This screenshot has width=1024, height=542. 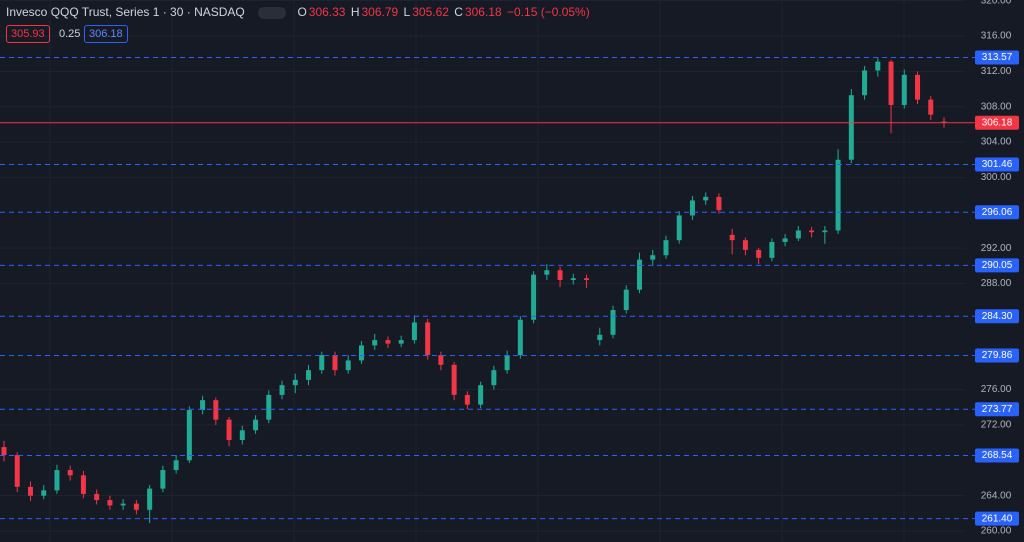 What do you see at coordinates (302, 12) in the screenshot?
I see `ohlc-key: O` at bounding box center [302, 12].